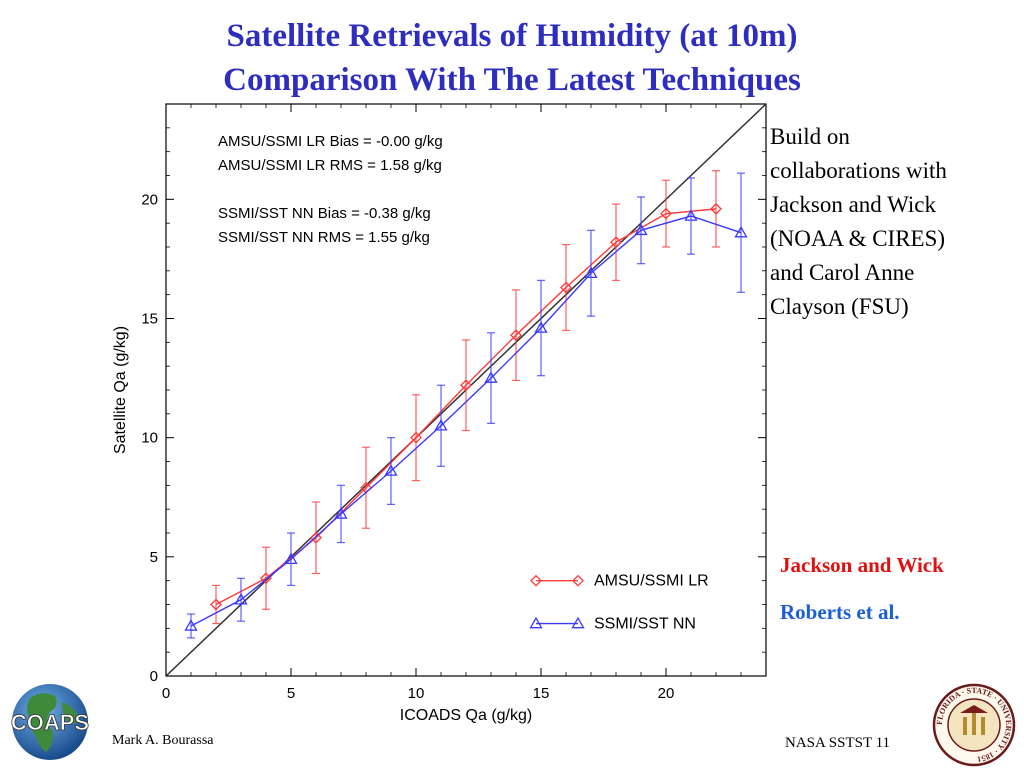 Image resolution: width=1024 pixels, height=768 pixels. Describe the element at coordinates (512, 80) in the screenshot. I see `slide-title-line2: Comparison With The Latest Techniques` at that location.